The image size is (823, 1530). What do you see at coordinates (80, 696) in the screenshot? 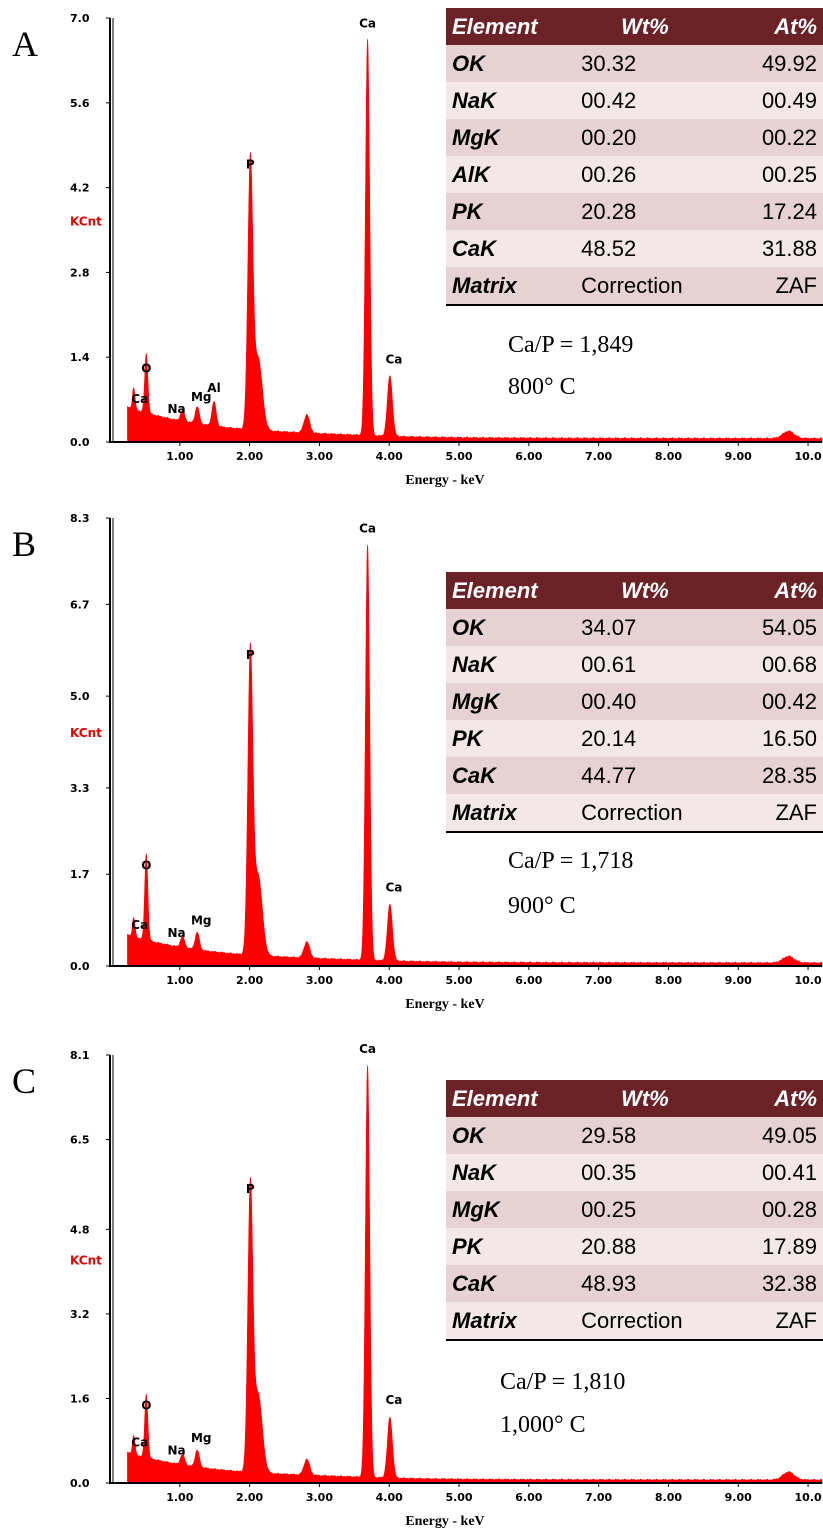
I see `y-tick-label: 5.0` at bounding box center [80, 696].